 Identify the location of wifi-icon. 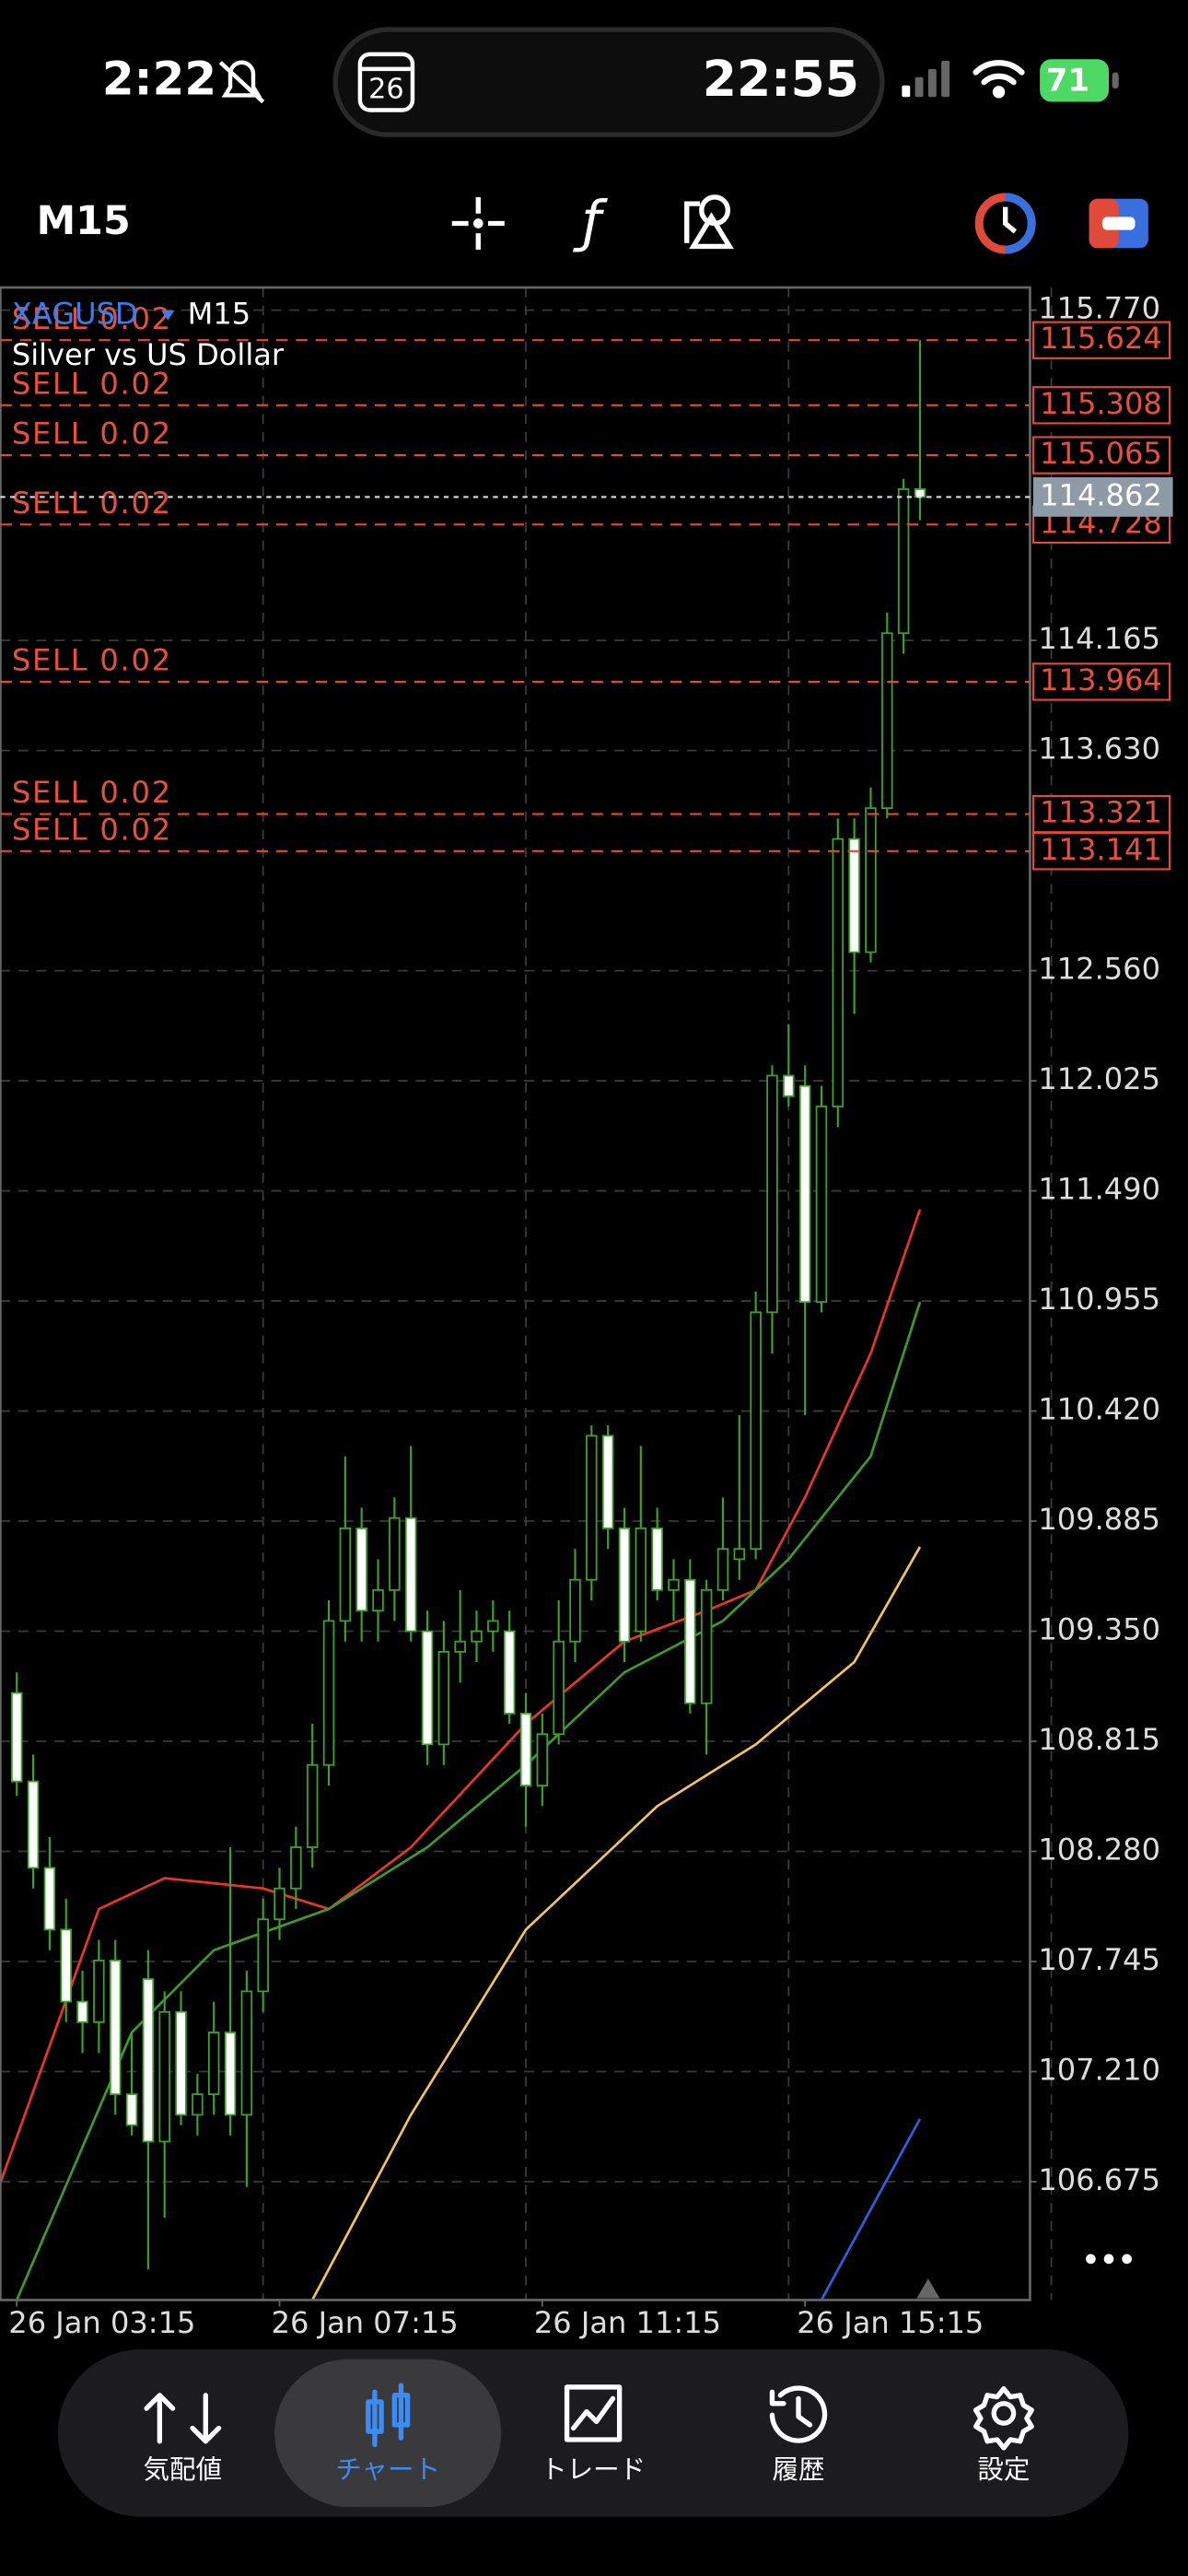
(999, 79).